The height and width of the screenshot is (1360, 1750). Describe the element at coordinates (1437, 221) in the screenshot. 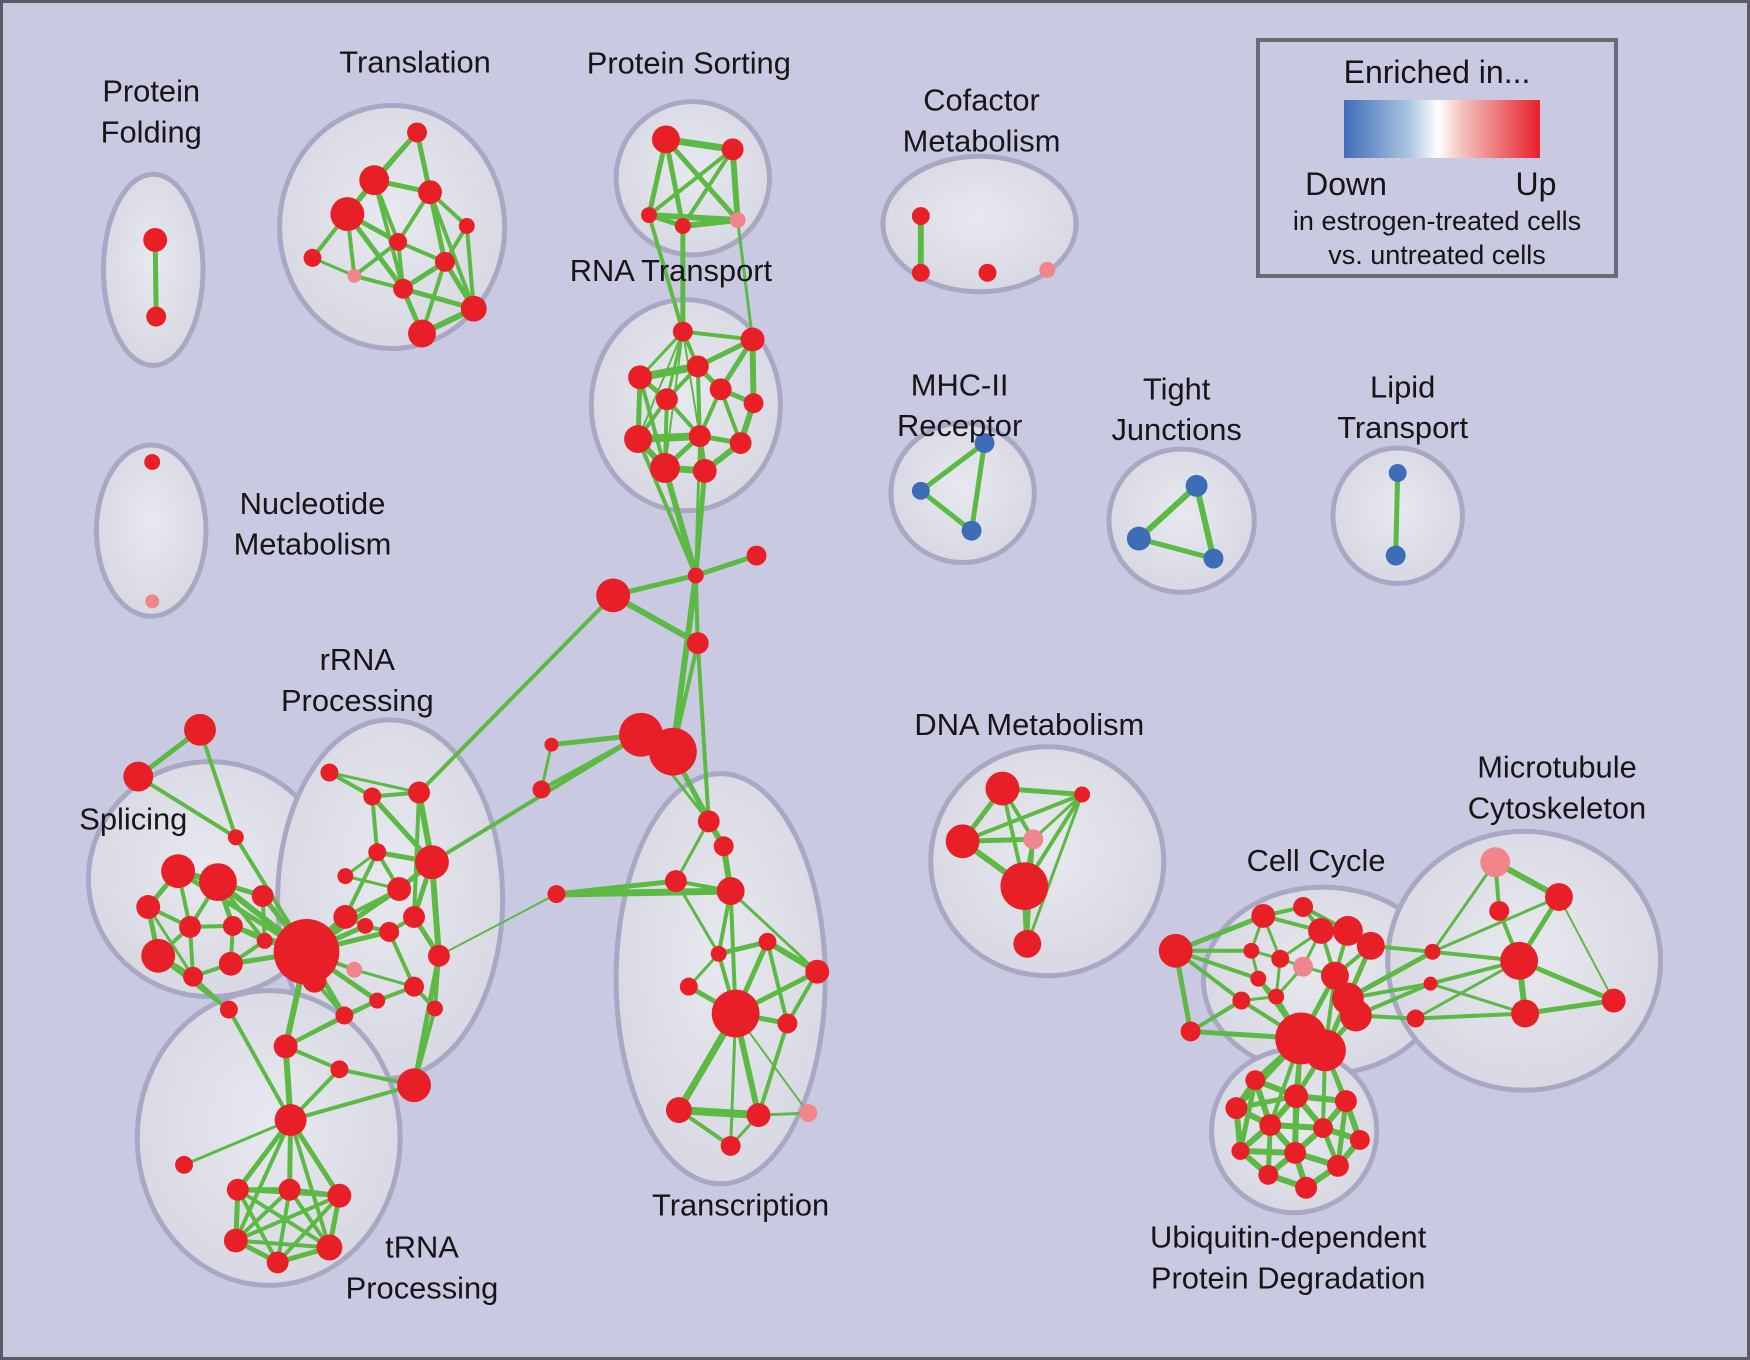

I see `legend-subtitle-line1: in estrogen-treated cells` at that location.